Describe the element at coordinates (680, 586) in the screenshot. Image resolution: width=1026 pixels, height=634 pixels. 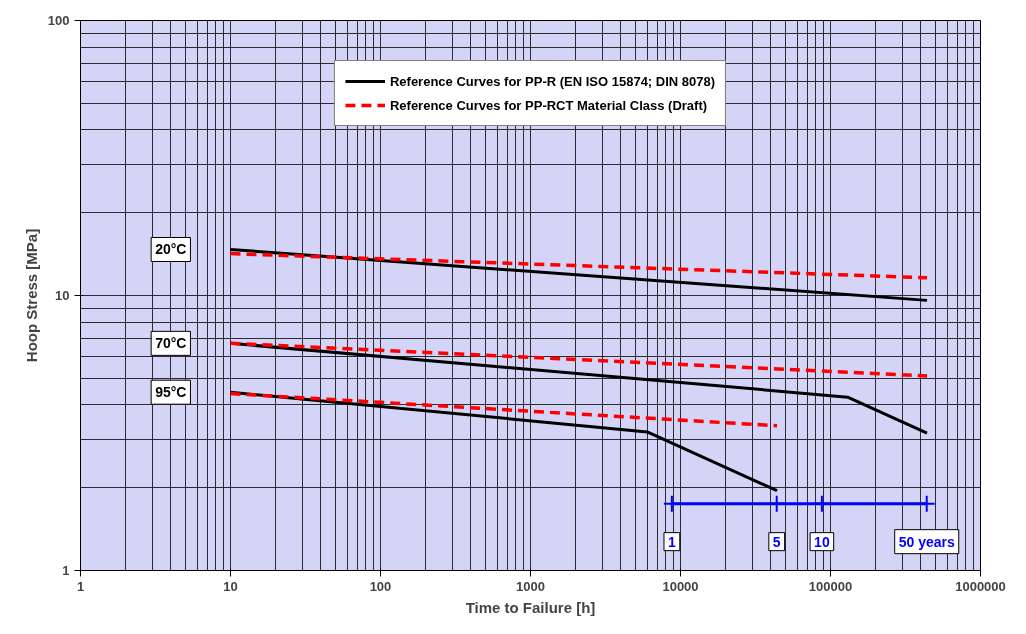
I see `x-tick-label: 10000` at that location.